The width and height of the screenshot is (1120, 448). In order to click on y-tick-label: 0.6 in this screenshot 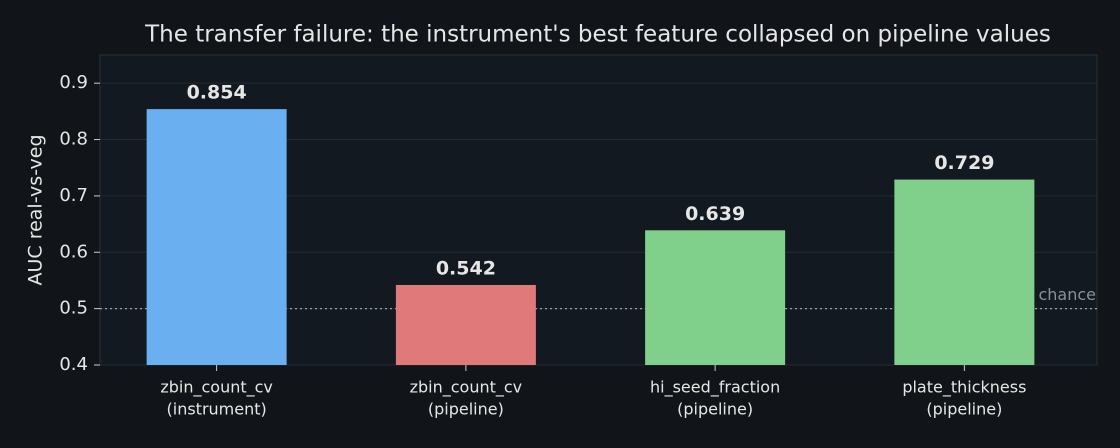, I will do `click(73, 251)`.